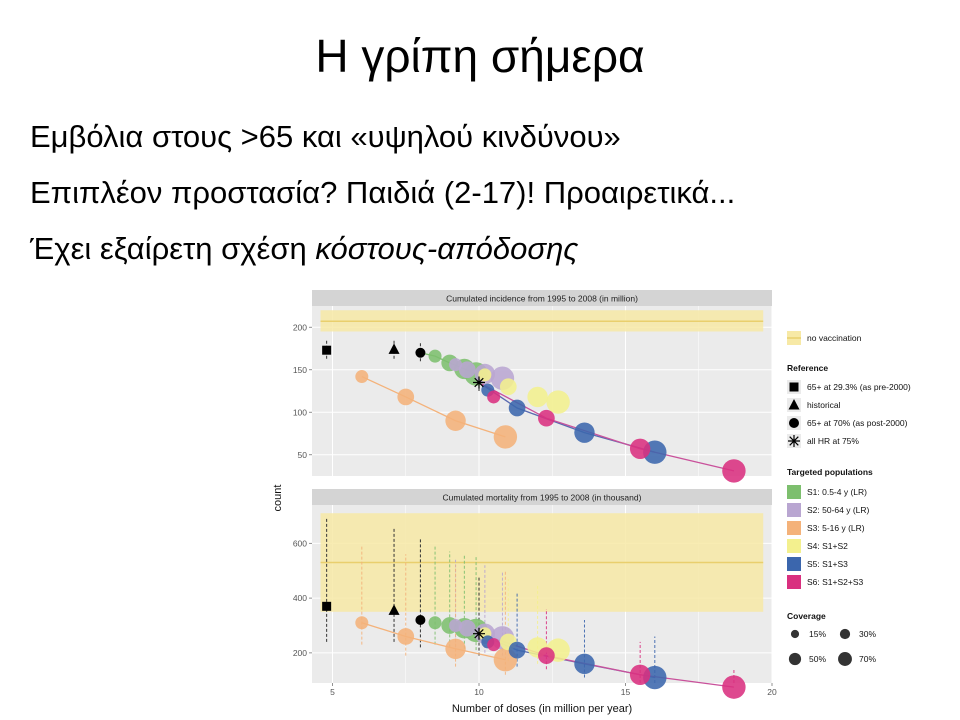  What do you see at coordinates (806, 616) in the screenshot?
I see `legend-title: Coverage` at bounding box center [806, 616].